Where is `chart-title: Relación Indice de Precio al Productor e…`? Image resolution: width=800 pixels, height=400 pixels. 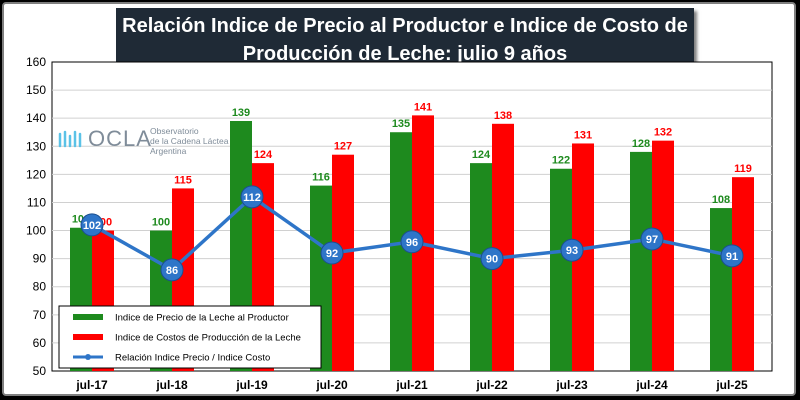
chart-title: Relación Indice de Precio al Productor e… is located at coordinates (405, 40).